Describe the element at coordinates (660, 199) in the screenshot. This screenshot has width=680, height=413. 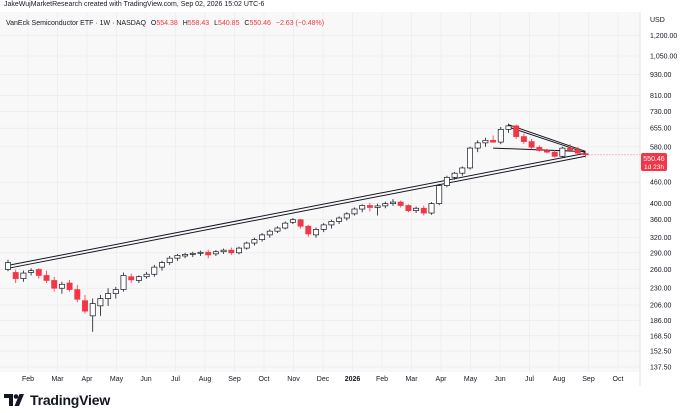
I see `price-axis-background` at that location.